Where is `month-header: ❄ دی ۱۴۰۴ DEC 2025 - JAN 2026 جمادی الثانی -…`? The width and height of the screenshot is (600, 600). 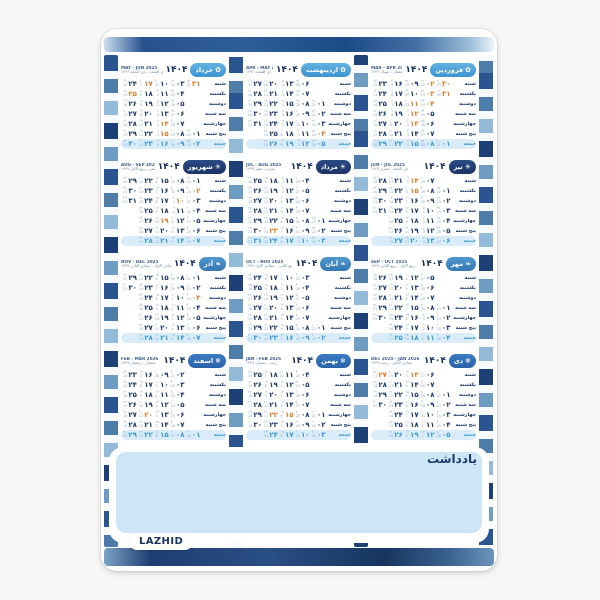
month-header: ❄ دی ۱۴۰۴ DEC 2025 - JAN 2026 جمادی الثانی -… is located at coordinates (423, 361).